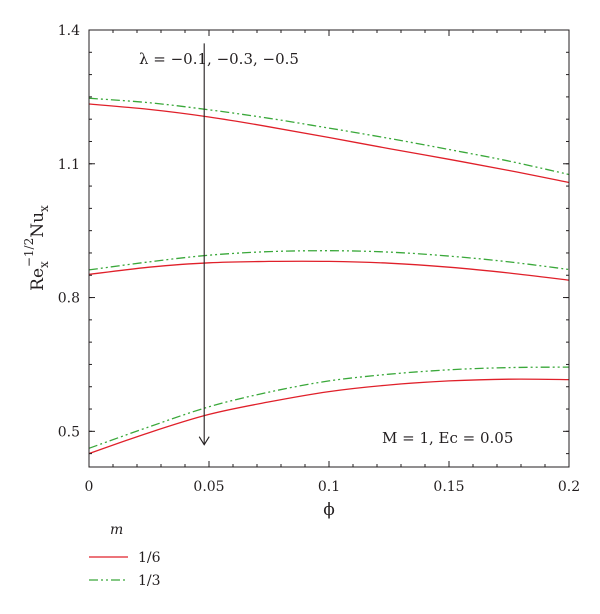 The width and height of the screenshot is (600, 614). I want to click on y-label-sub2: x, so click(44, 208).